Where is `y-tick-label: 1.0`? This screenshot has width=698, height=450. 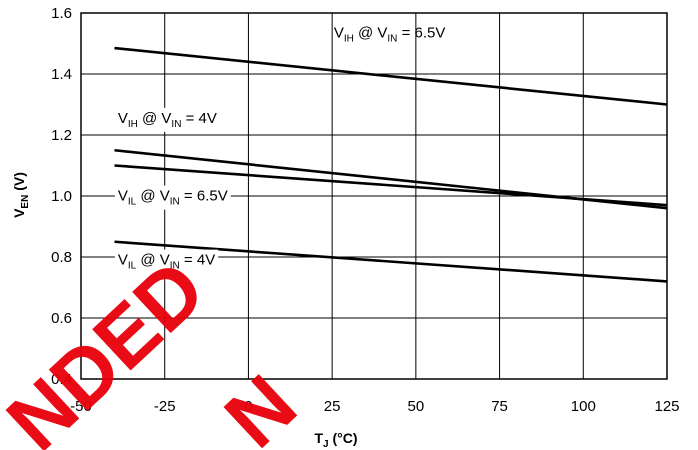 y-tick-label: 1.0 is located at coordinates (61, 196).